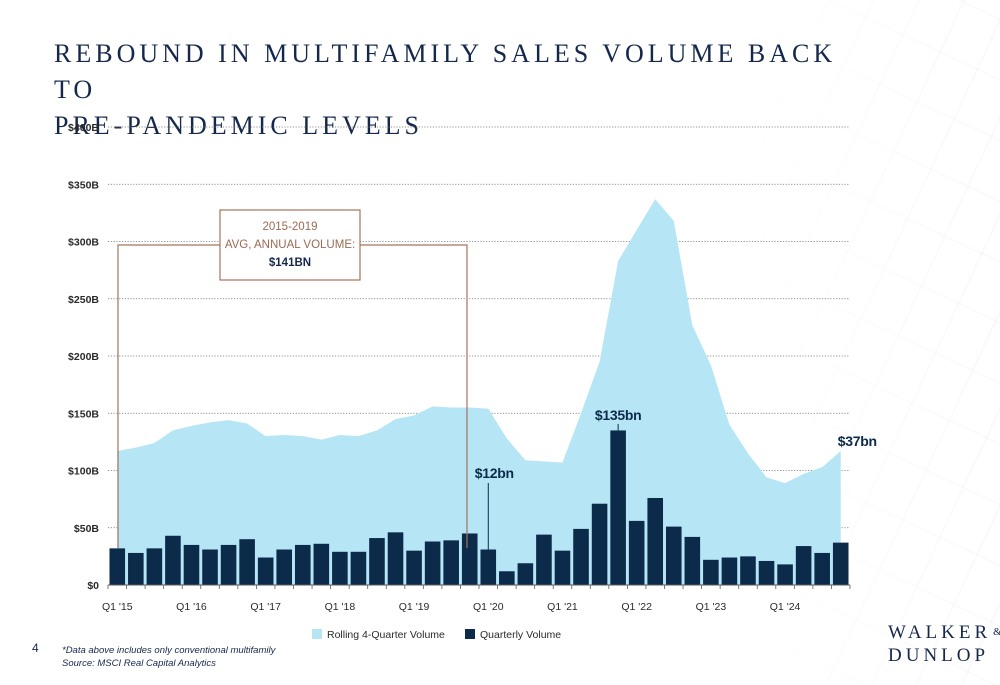 The image size is (1000, 685). What do you see at coordinates (139, 663) in the screenshot?
I see `footnote-source: Source: MSCI Real Capital Analytics` at bounding box center [139, 663].